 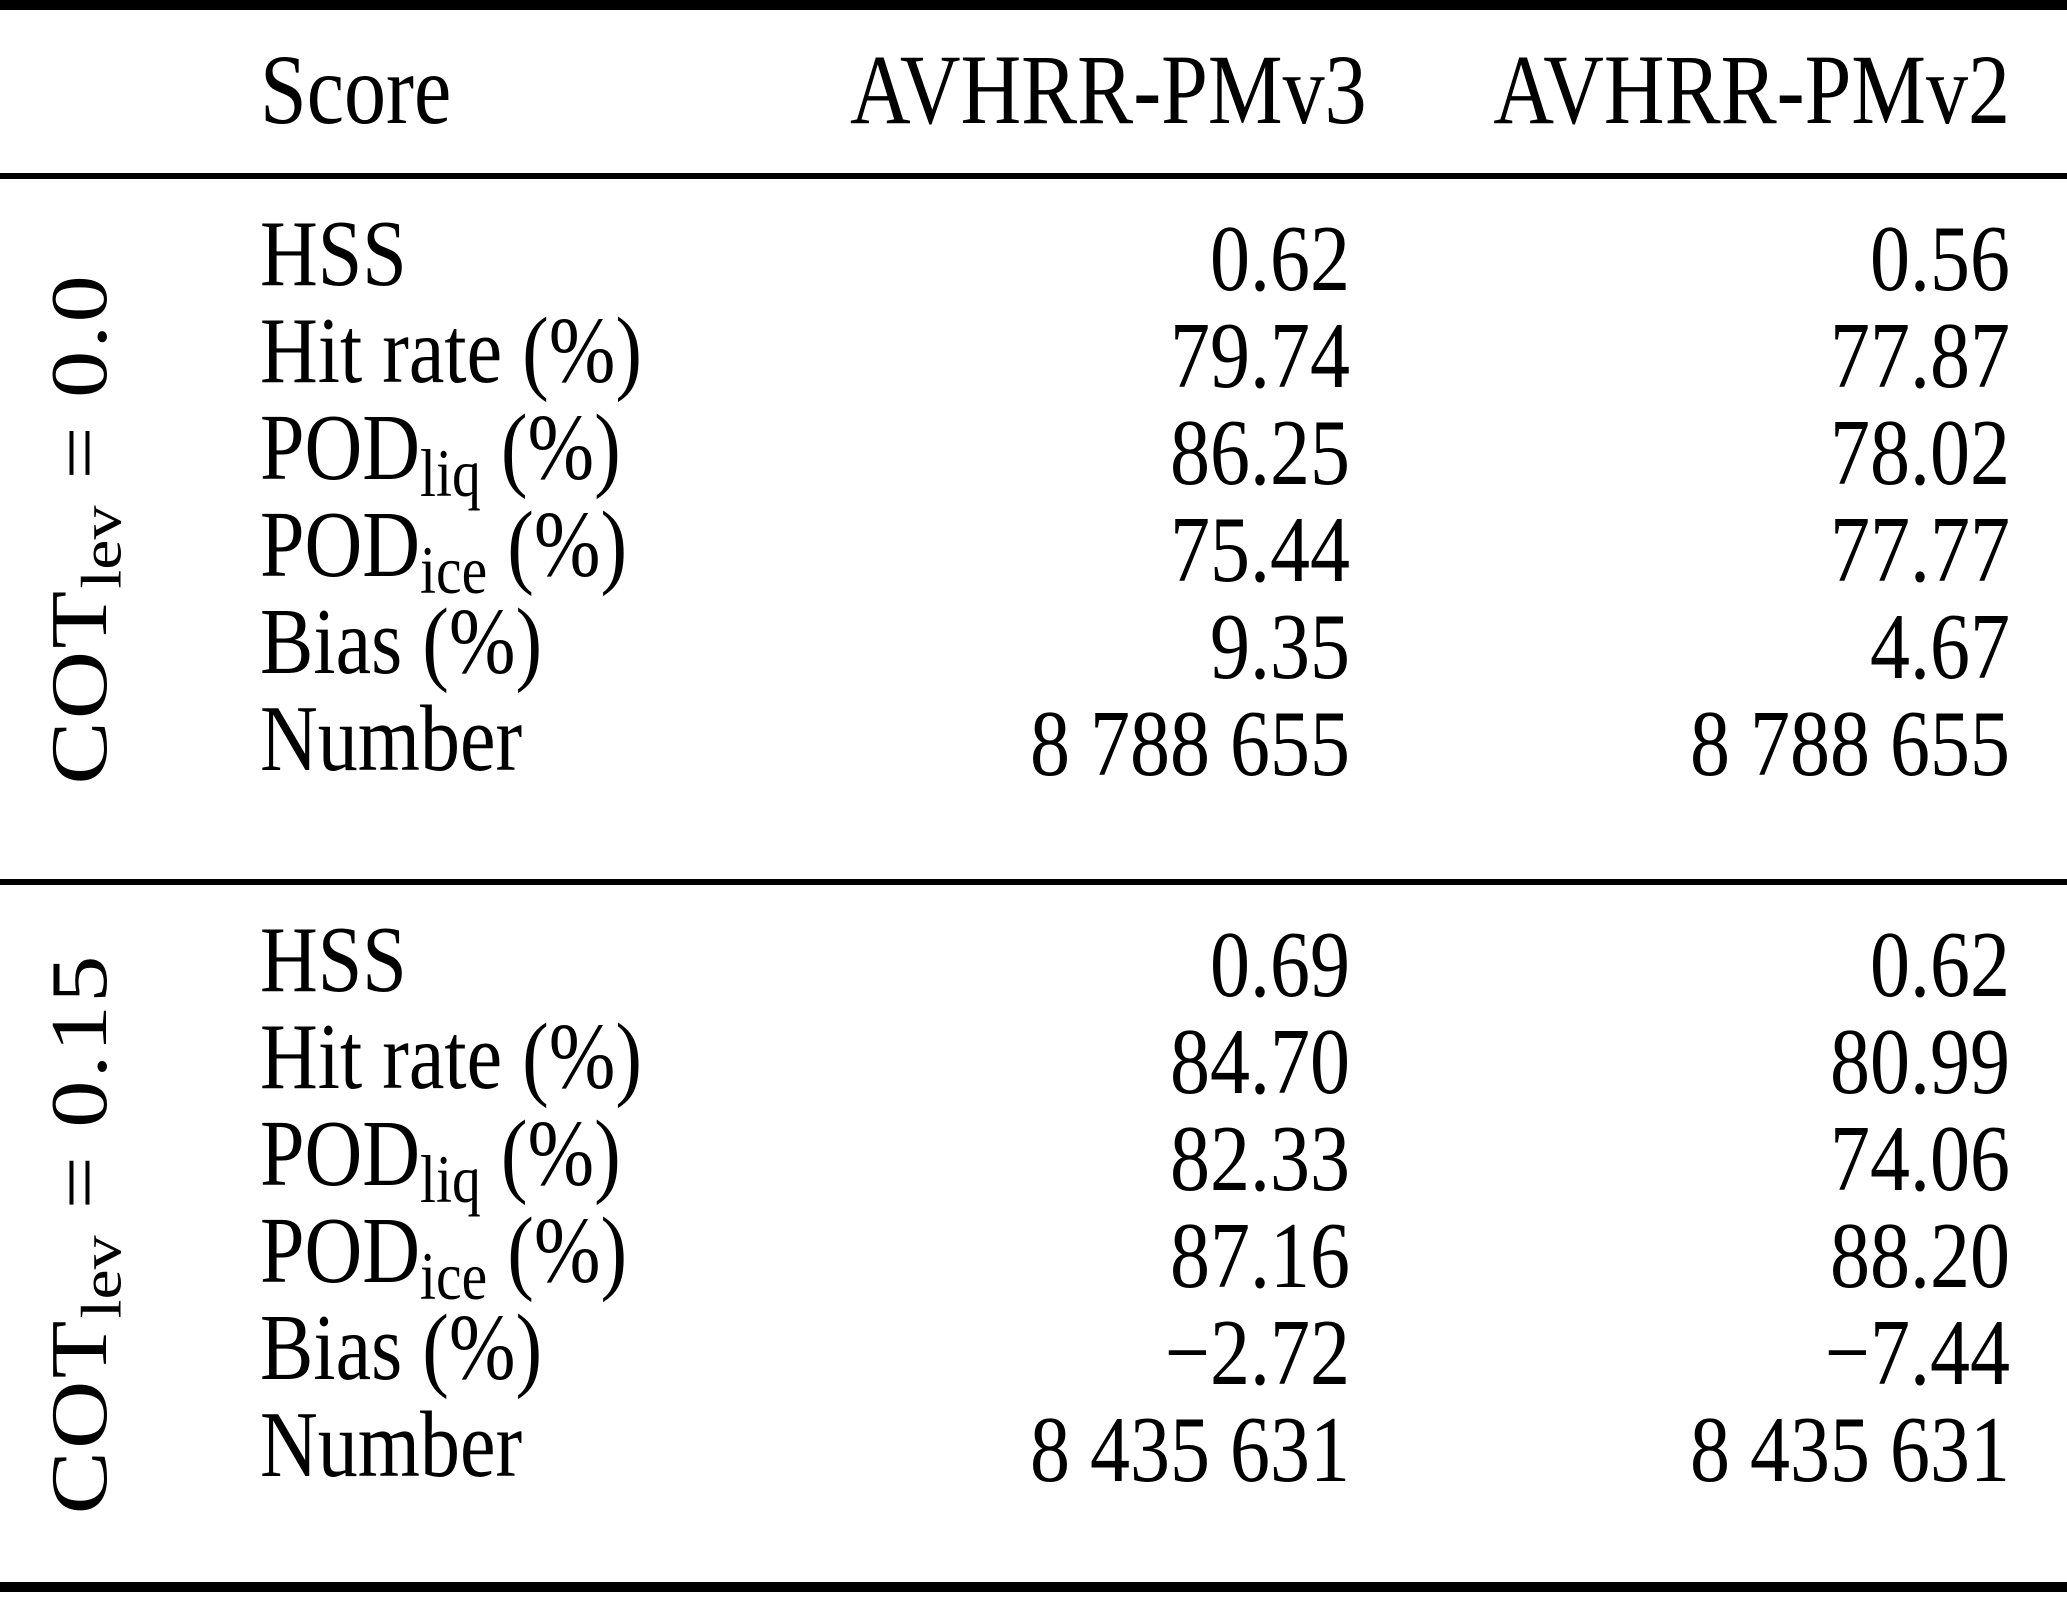 I want to click on score-label-cell: Number, so click(x=510, y=741).